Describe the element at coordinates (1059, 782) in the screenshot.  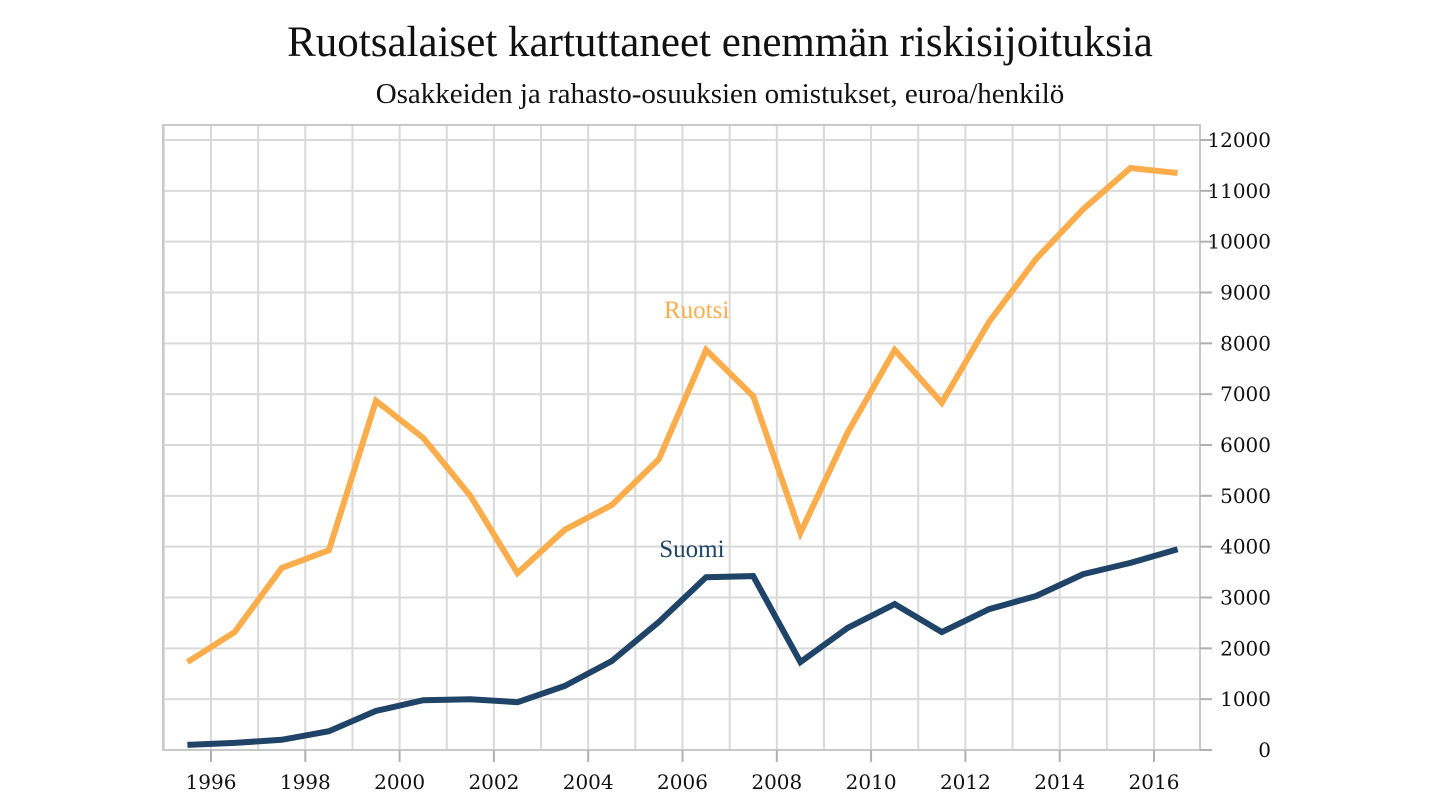
I see `x-tick-label: 2014` at that location.